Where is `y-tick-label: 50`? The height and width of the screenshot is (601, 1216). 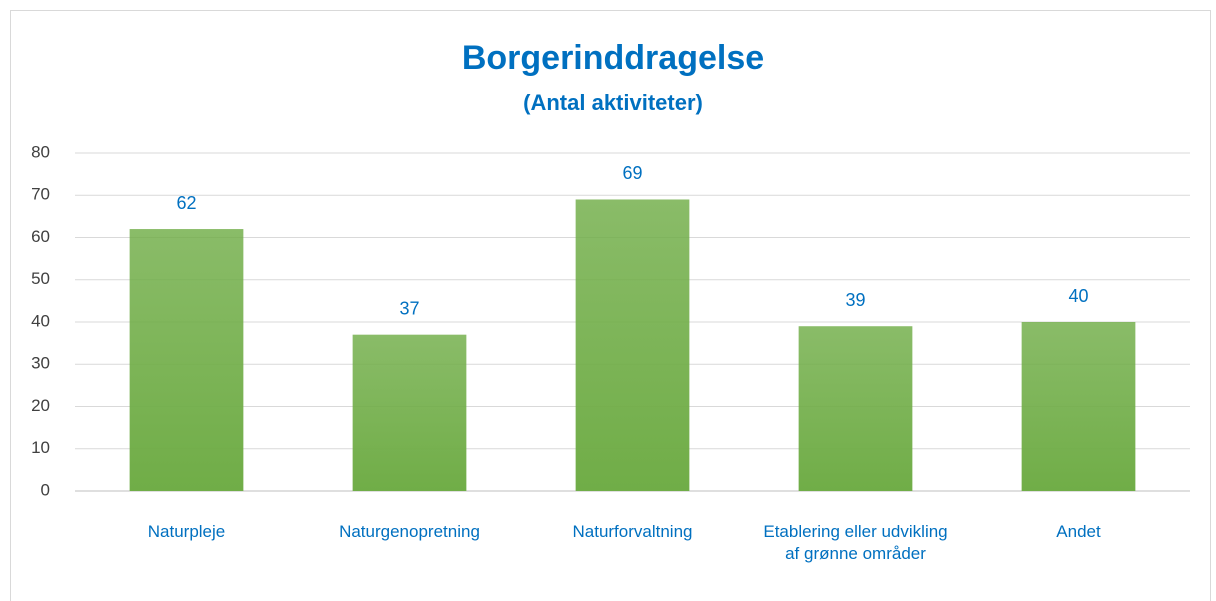
y-tick-label: 50 is located at coordinates (40, 278).